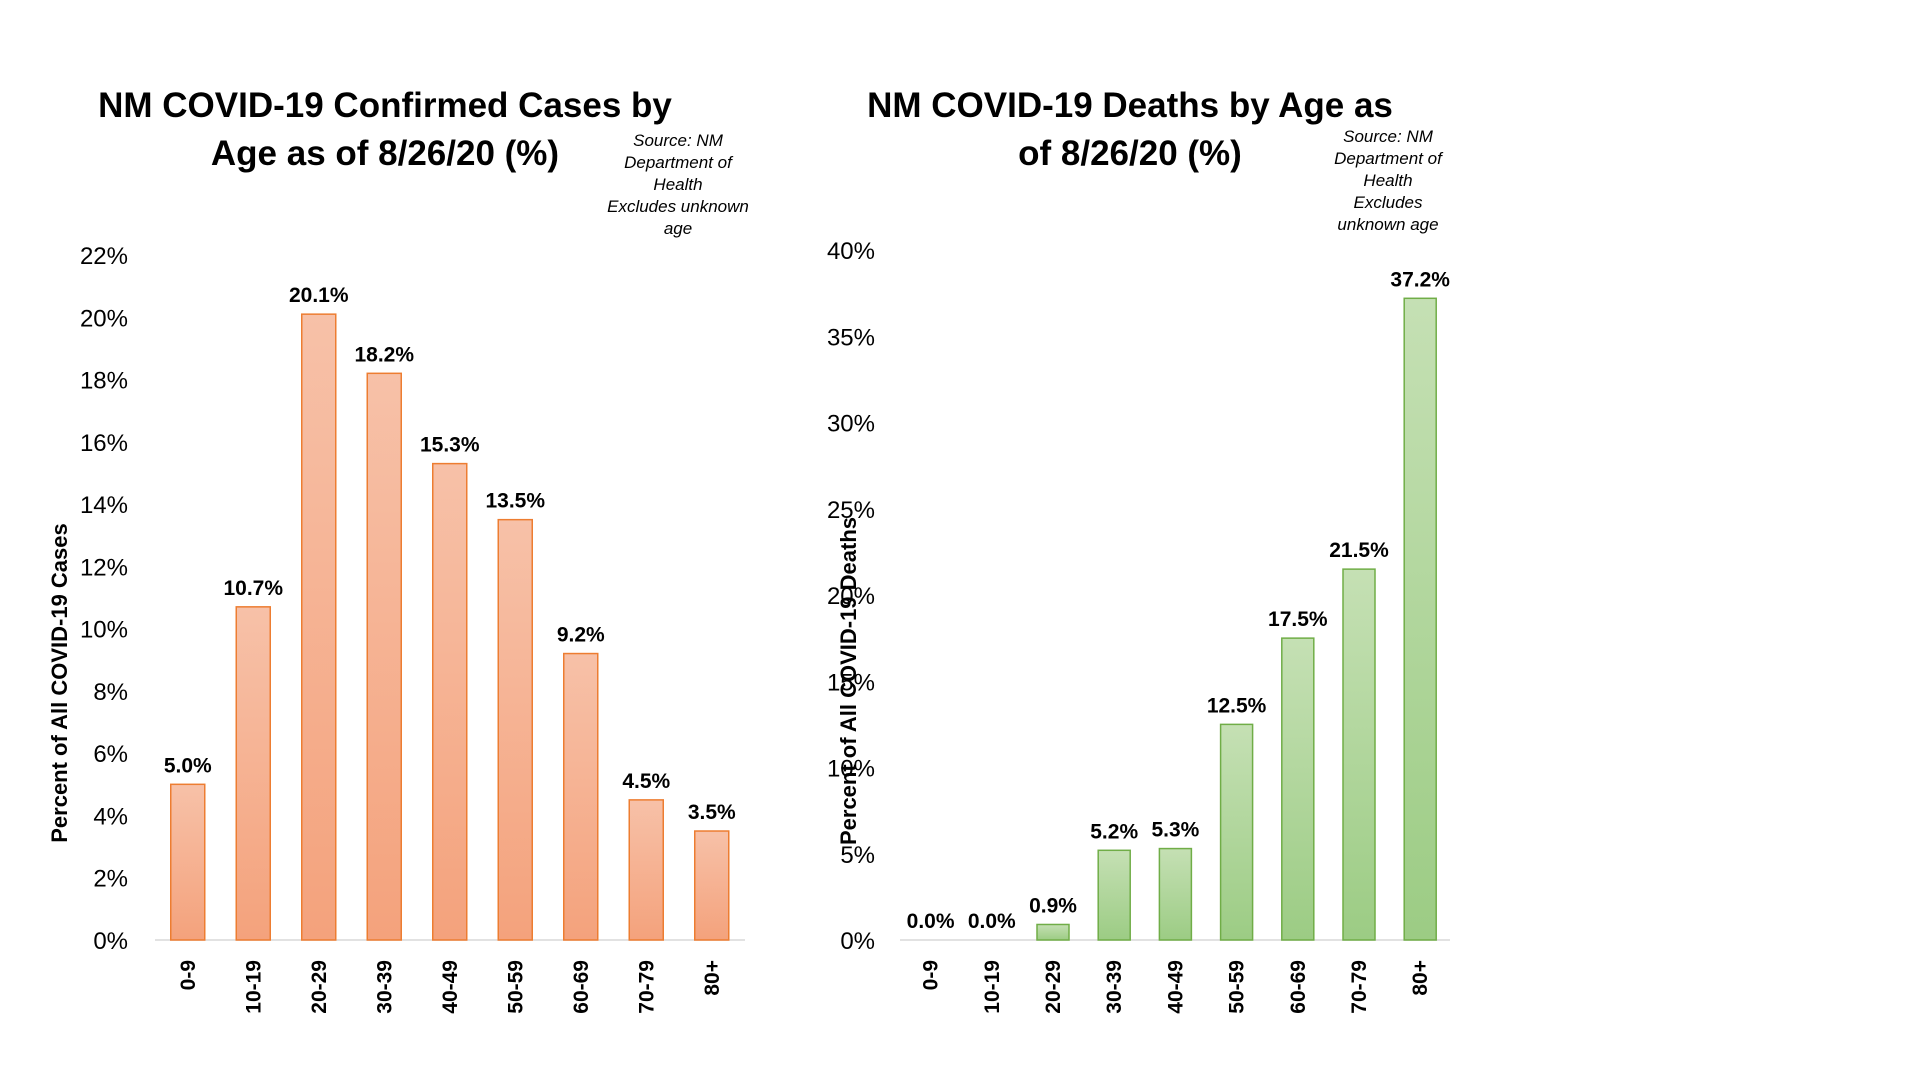 The height and width of the screenshot is (1080, 1920). I want to click on deaths-data-label: 21.5%, so click(1359, 550).